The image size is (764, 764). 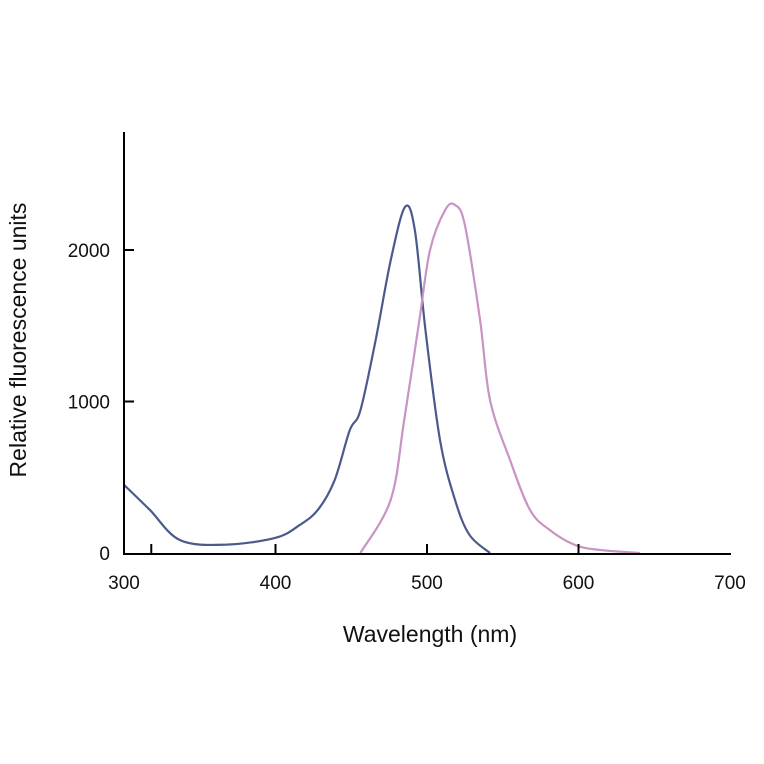 I want to click on y-tick-label: 2000, so click(x=89, y=251).